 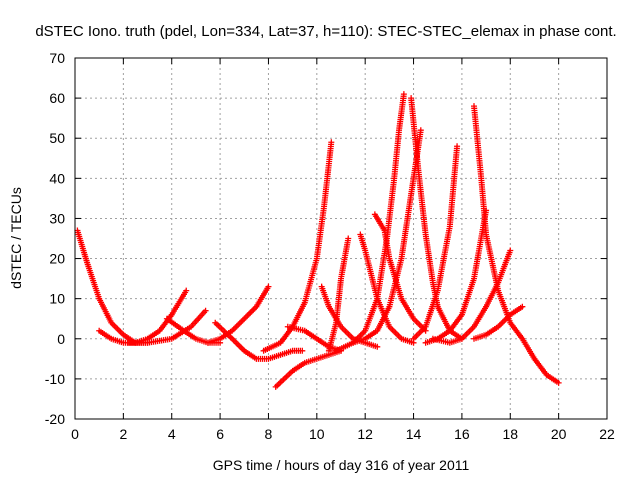 What do you see at coordinates (317, 434) in the screenshot?
I see `x-tick-label: 10` at bounding box center [317, 434].